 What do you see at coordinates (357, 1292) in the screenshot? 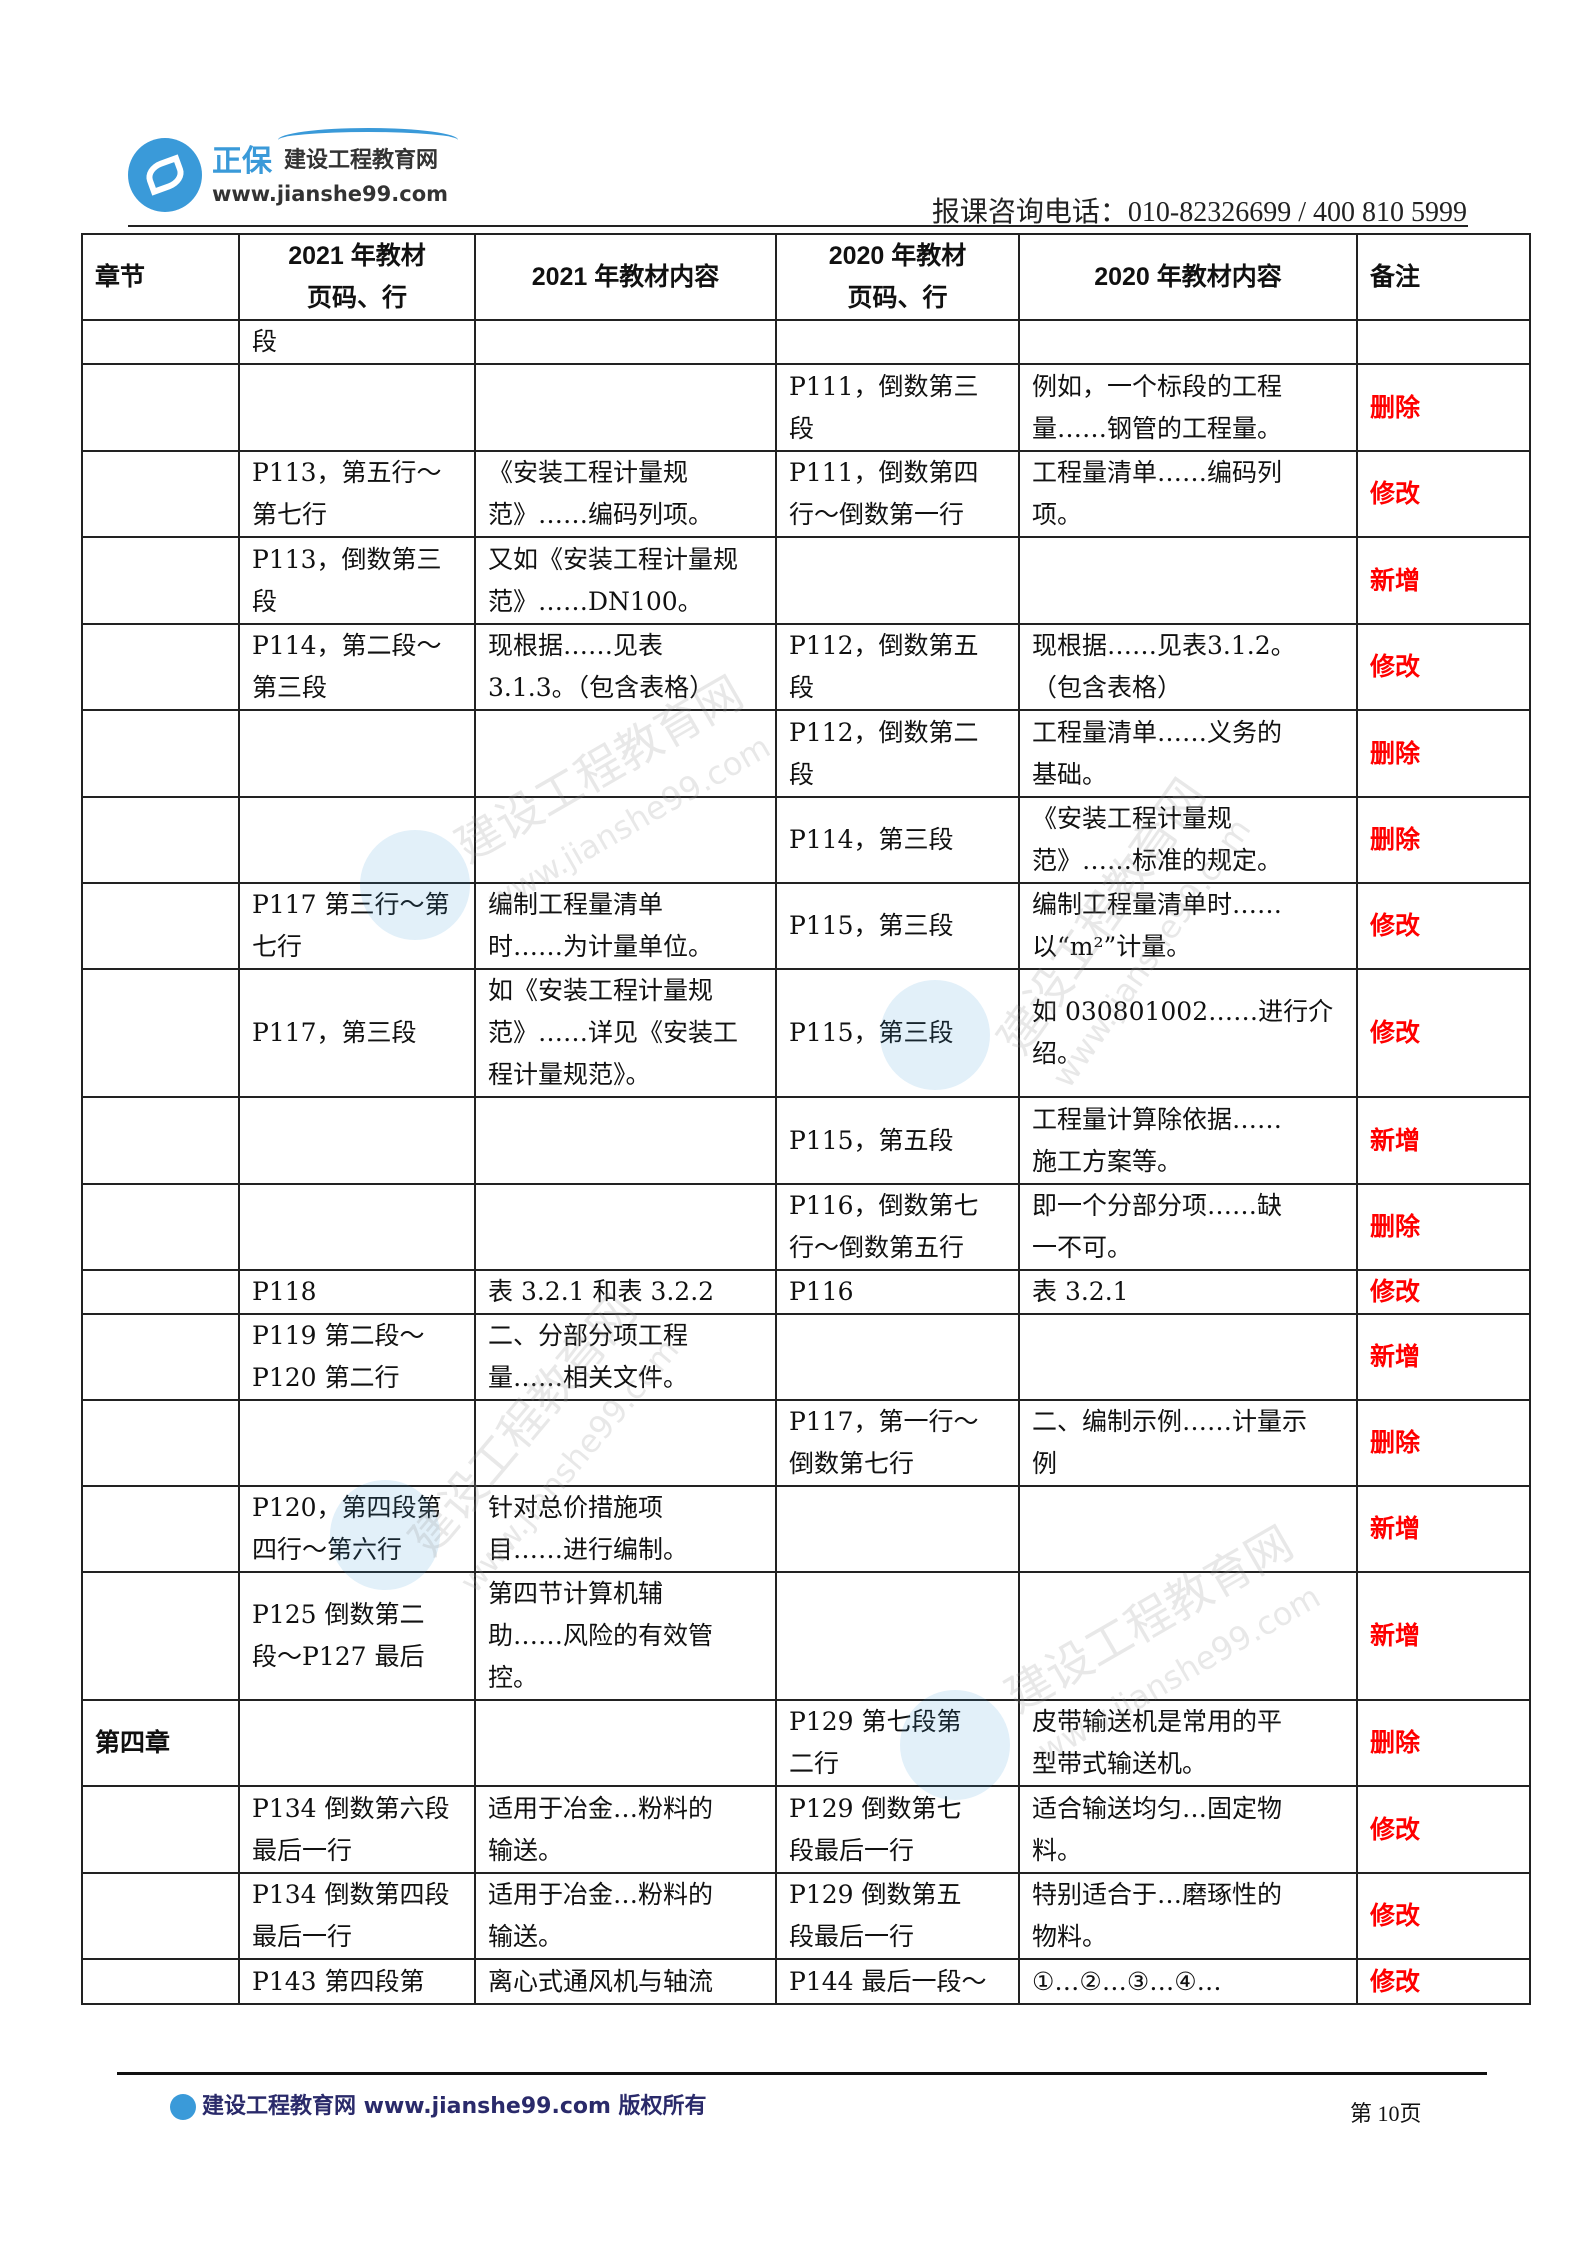
I see `cell-page-2021: P118` at bounding box center [357, 1292].